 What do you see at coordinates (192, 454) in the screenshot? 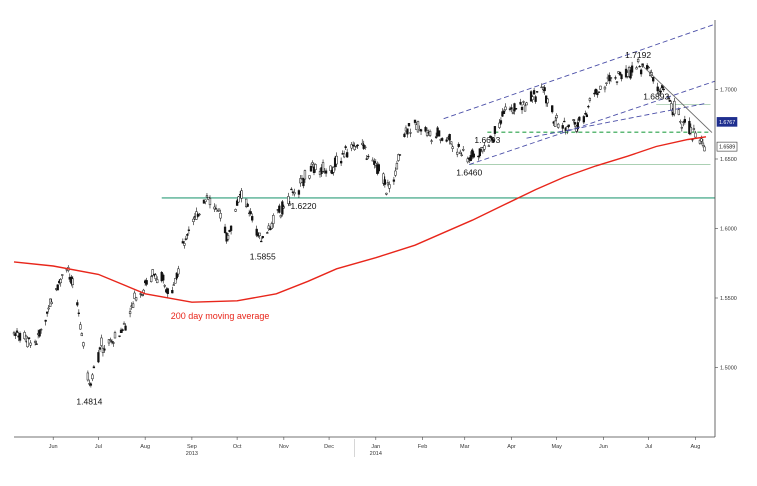
I see `x-year-label: 2013` at bounding box center [192, 454].